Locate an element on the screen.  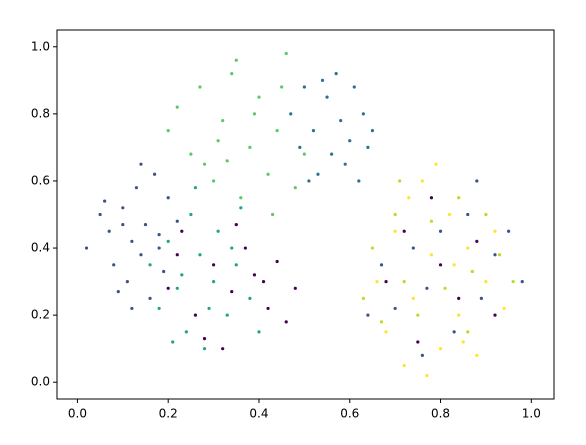
y-tick-label: 0.6 is located at coordinates (40, 180).